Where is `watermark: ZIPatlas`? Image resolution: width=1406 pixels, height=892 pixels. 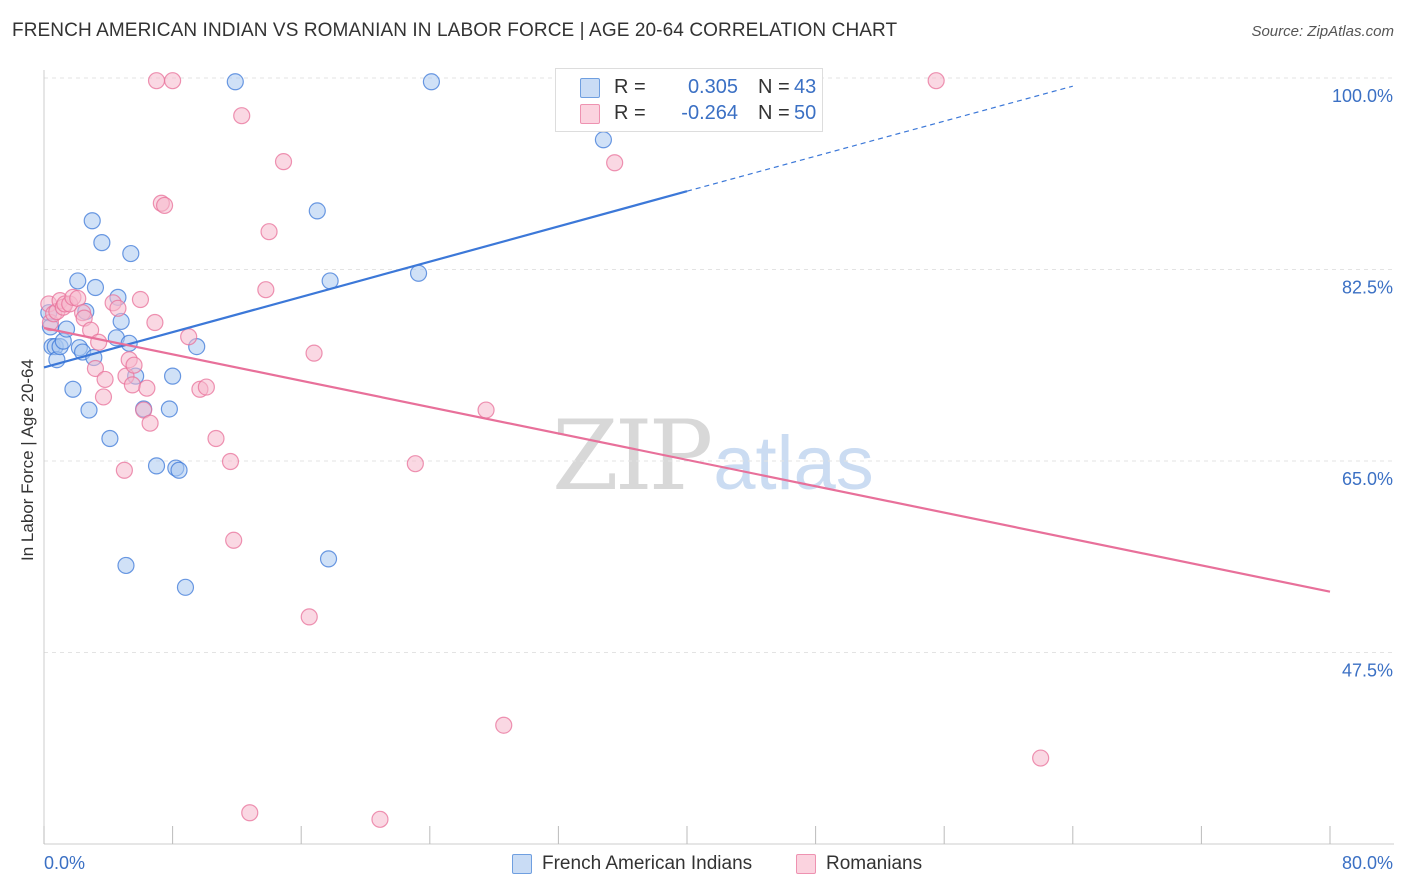 watermark: ZIPatlas is located at coordinates (713, 456).